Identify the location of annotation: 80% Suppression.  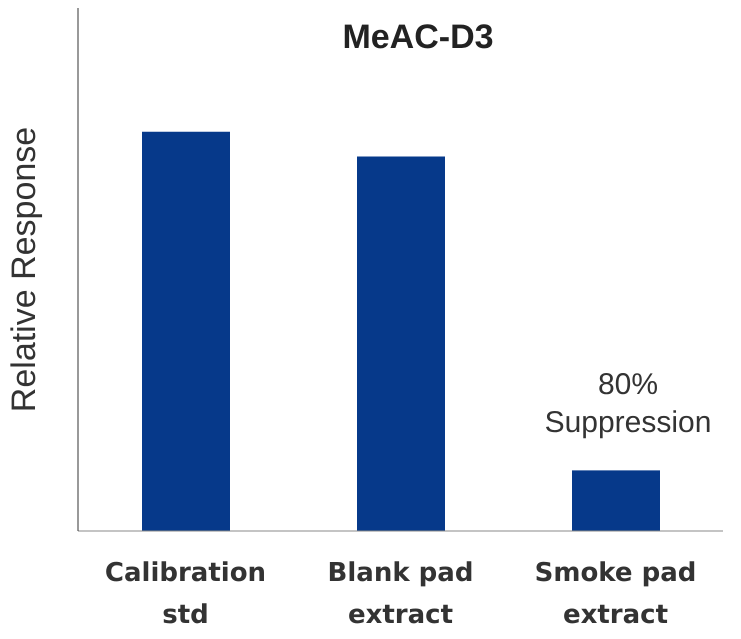
(628, 404).